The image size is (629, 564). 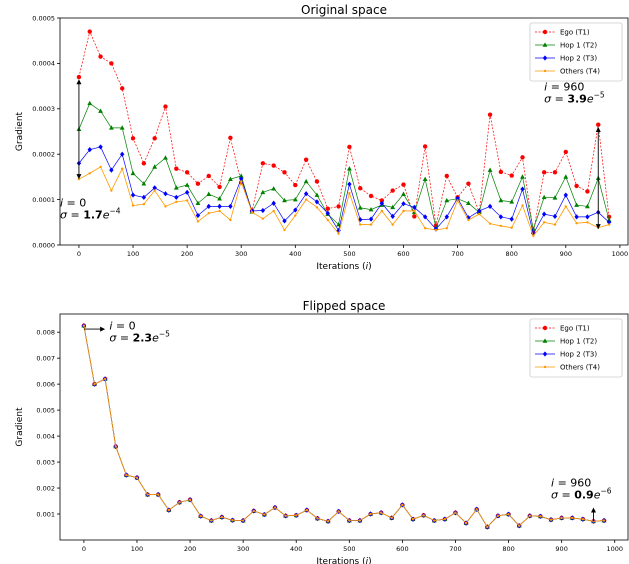 I want to click on y-tick-label: 0.003, so click(x=45, y=462).